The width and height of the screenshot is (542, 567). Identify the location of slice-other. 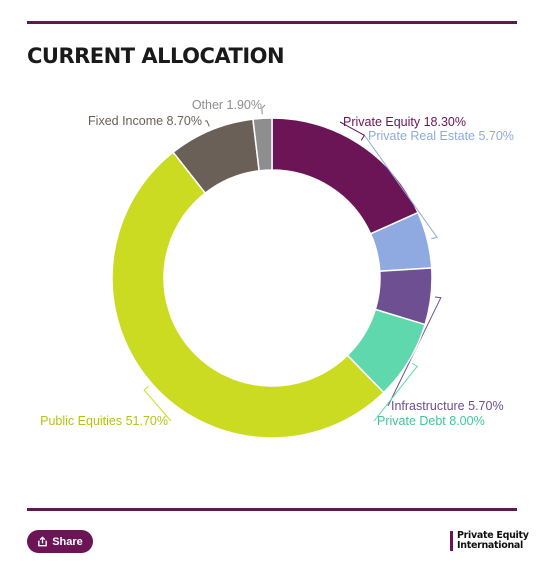
(262, 144).